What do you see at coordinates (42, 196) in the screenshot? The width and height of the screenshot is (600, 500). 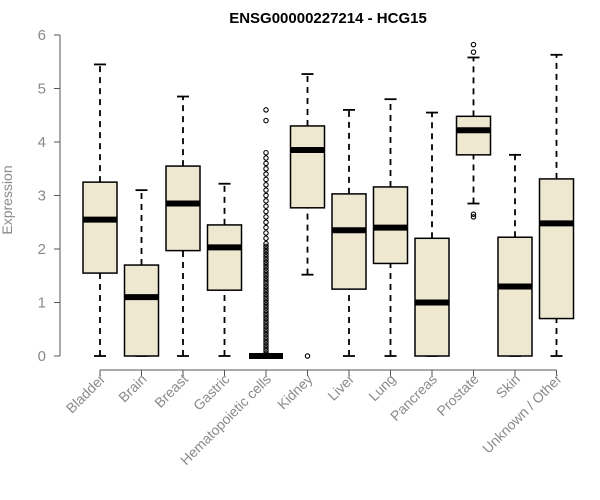 I see `y-tick-label: 3` at bounding box center [42, 196].